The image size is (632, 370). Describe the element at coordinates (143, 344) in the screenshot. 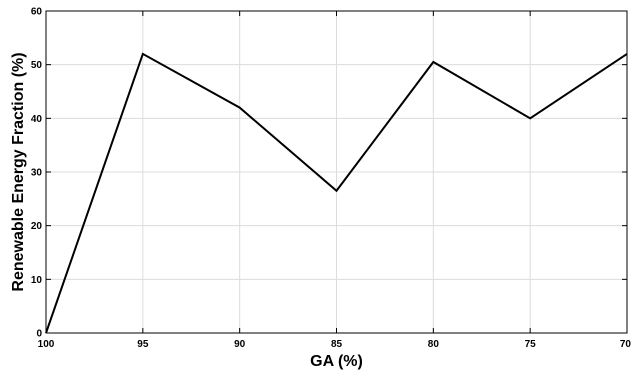

I see `x-tick-label: 95` at that location.